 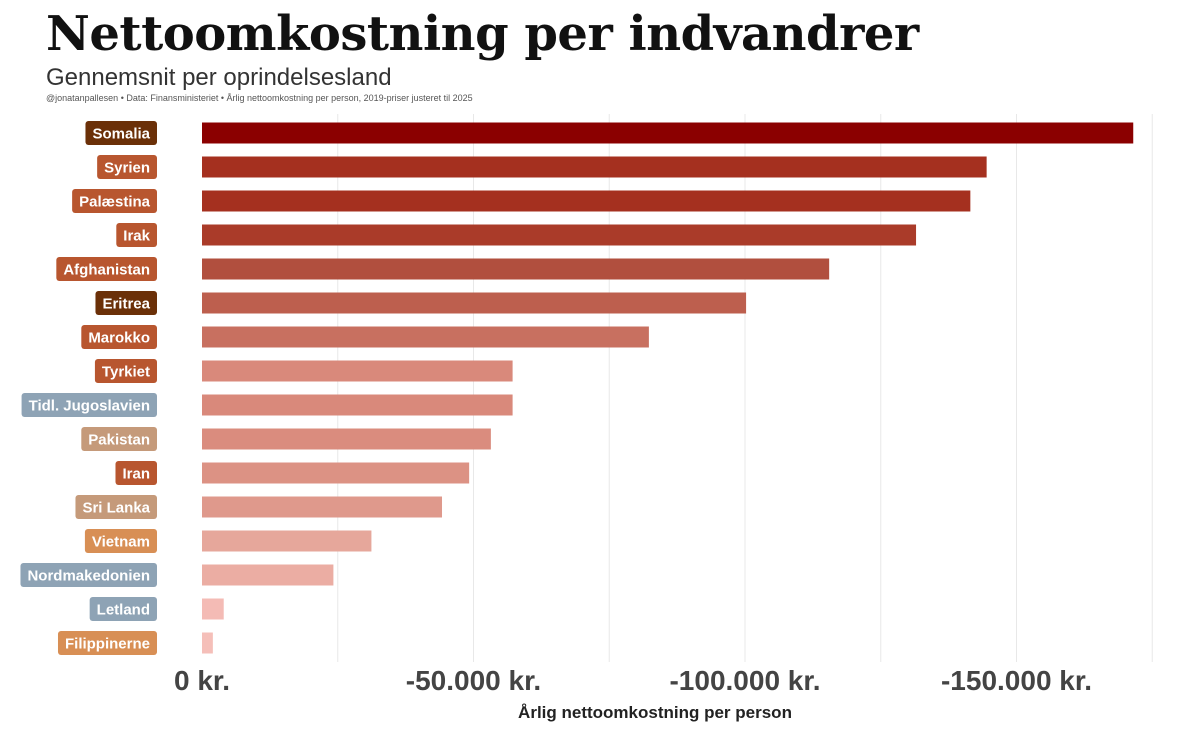 What do you see at coordinates (202, 680) in the screenshot?
I see `x-tick-label: 0 kr.` at bounding box center [202, 680].